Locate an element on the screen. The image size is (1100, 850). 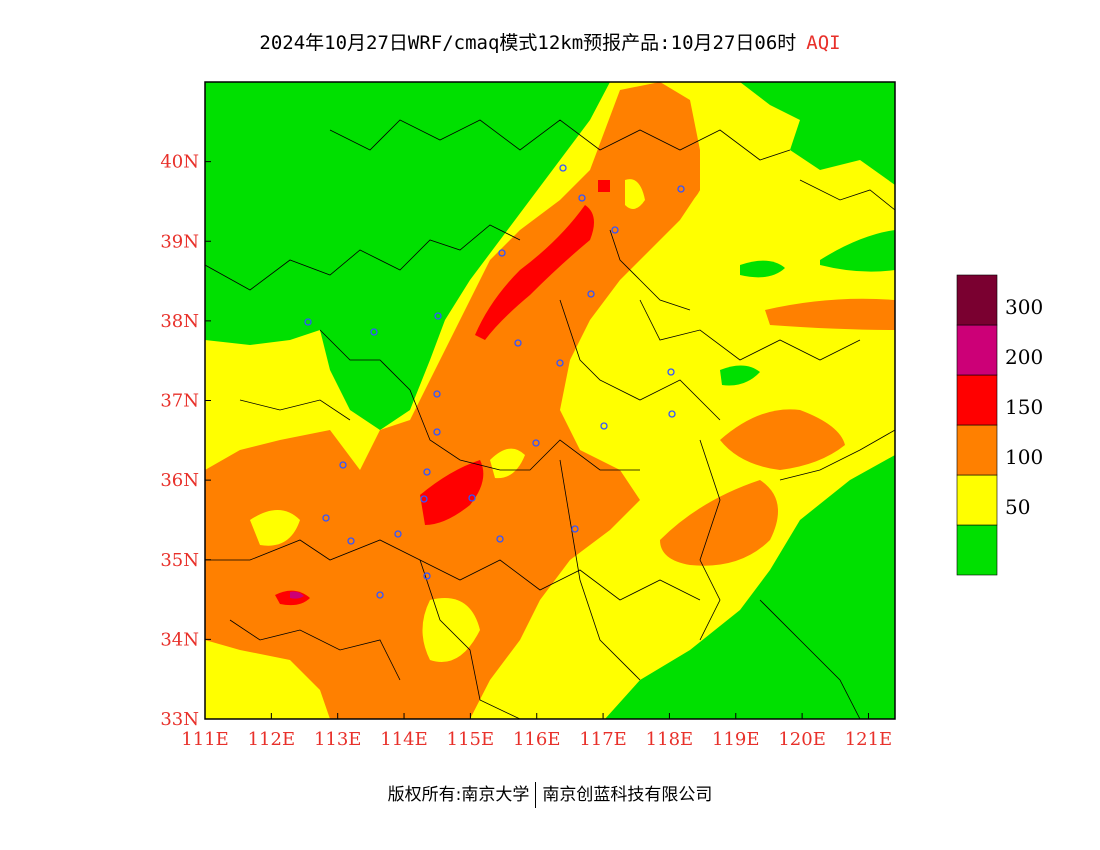
copyright-right: 南京创蓝科技有限公司 is located at coordinates (627, 795).